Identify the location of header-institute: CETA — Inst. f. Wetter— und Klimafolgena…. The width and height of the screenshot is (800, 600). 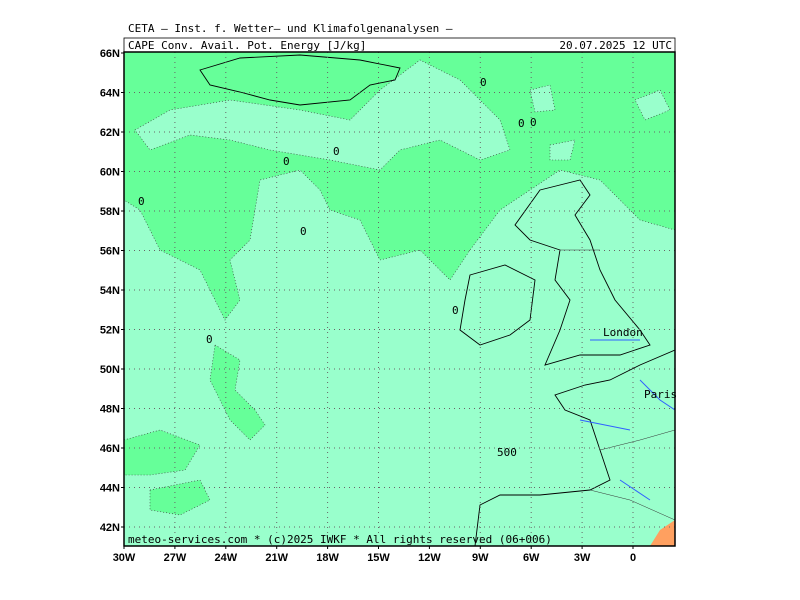
(290, 28).